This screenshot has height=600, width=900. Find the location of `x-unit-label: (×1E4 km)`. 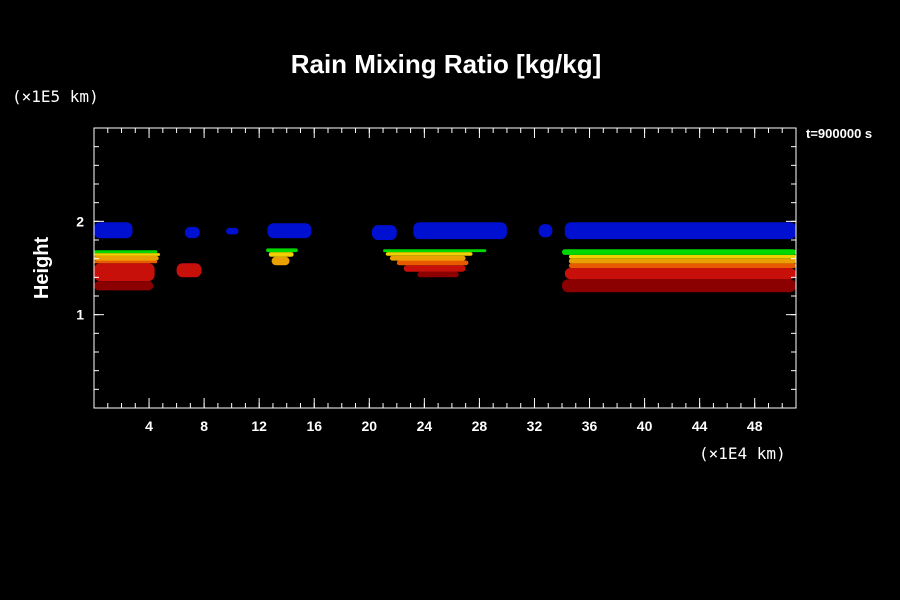

x-unit-label: (×1E4 km) is located at coordinates (742, 453).